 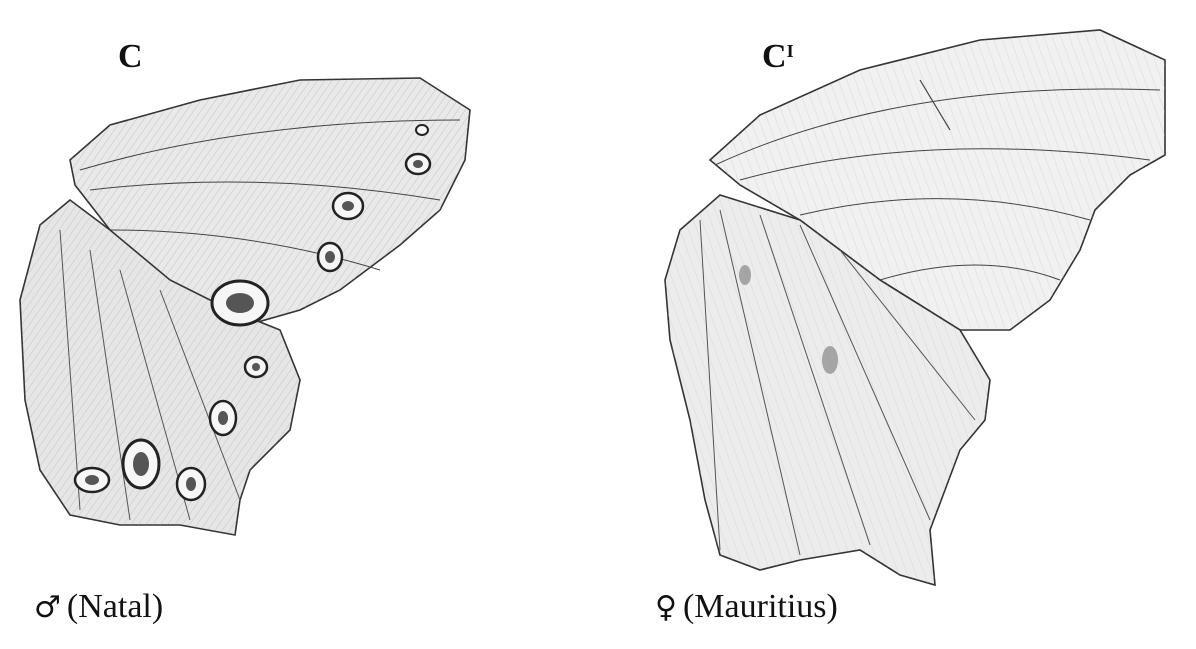 I want to click on panel-label-male: C, so click(x=130, y=56).